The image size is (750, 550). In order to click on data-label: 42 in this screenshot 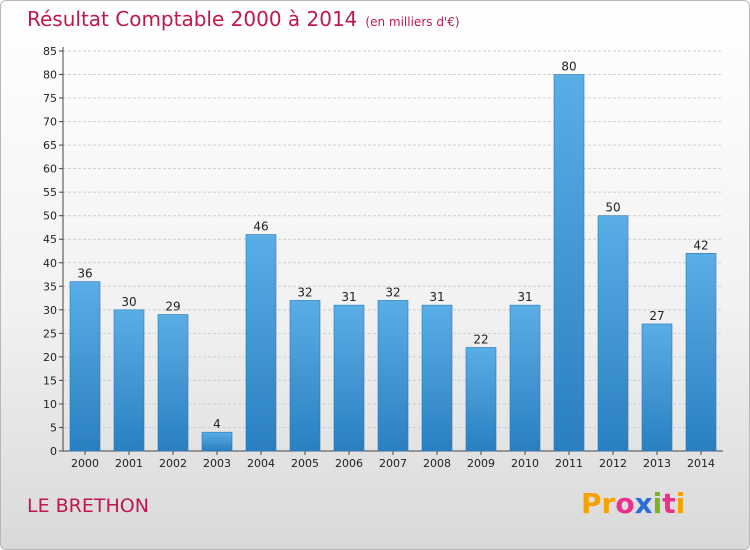, I will do `click(700, 245)`.